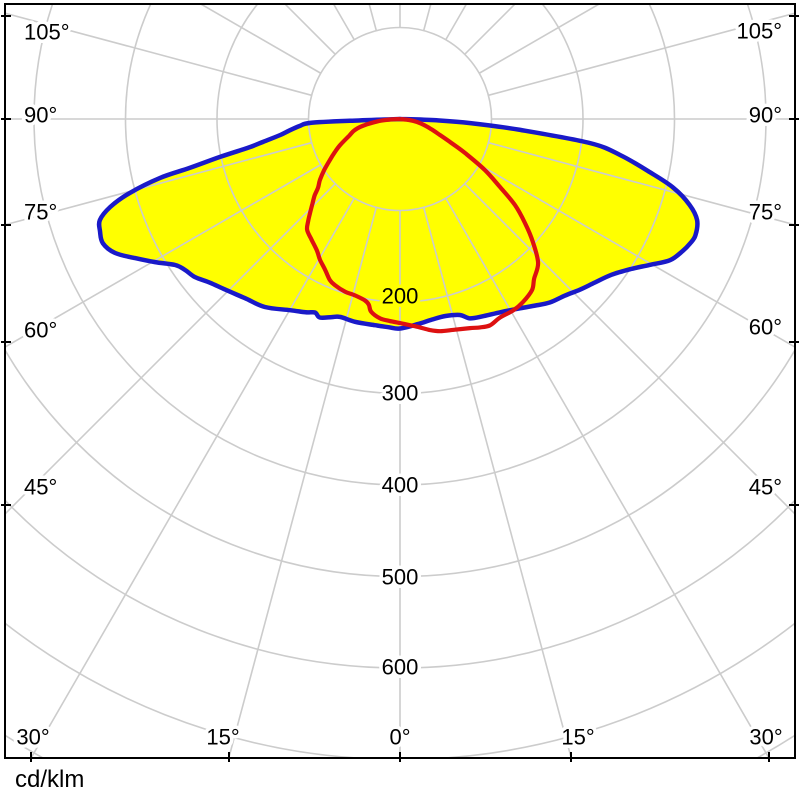 This screenshot has height=800, width=800. What do you see at coordinates (400, 296) in the screenshot?
I see `radial-label: 200` at bounding box center [400, 296].